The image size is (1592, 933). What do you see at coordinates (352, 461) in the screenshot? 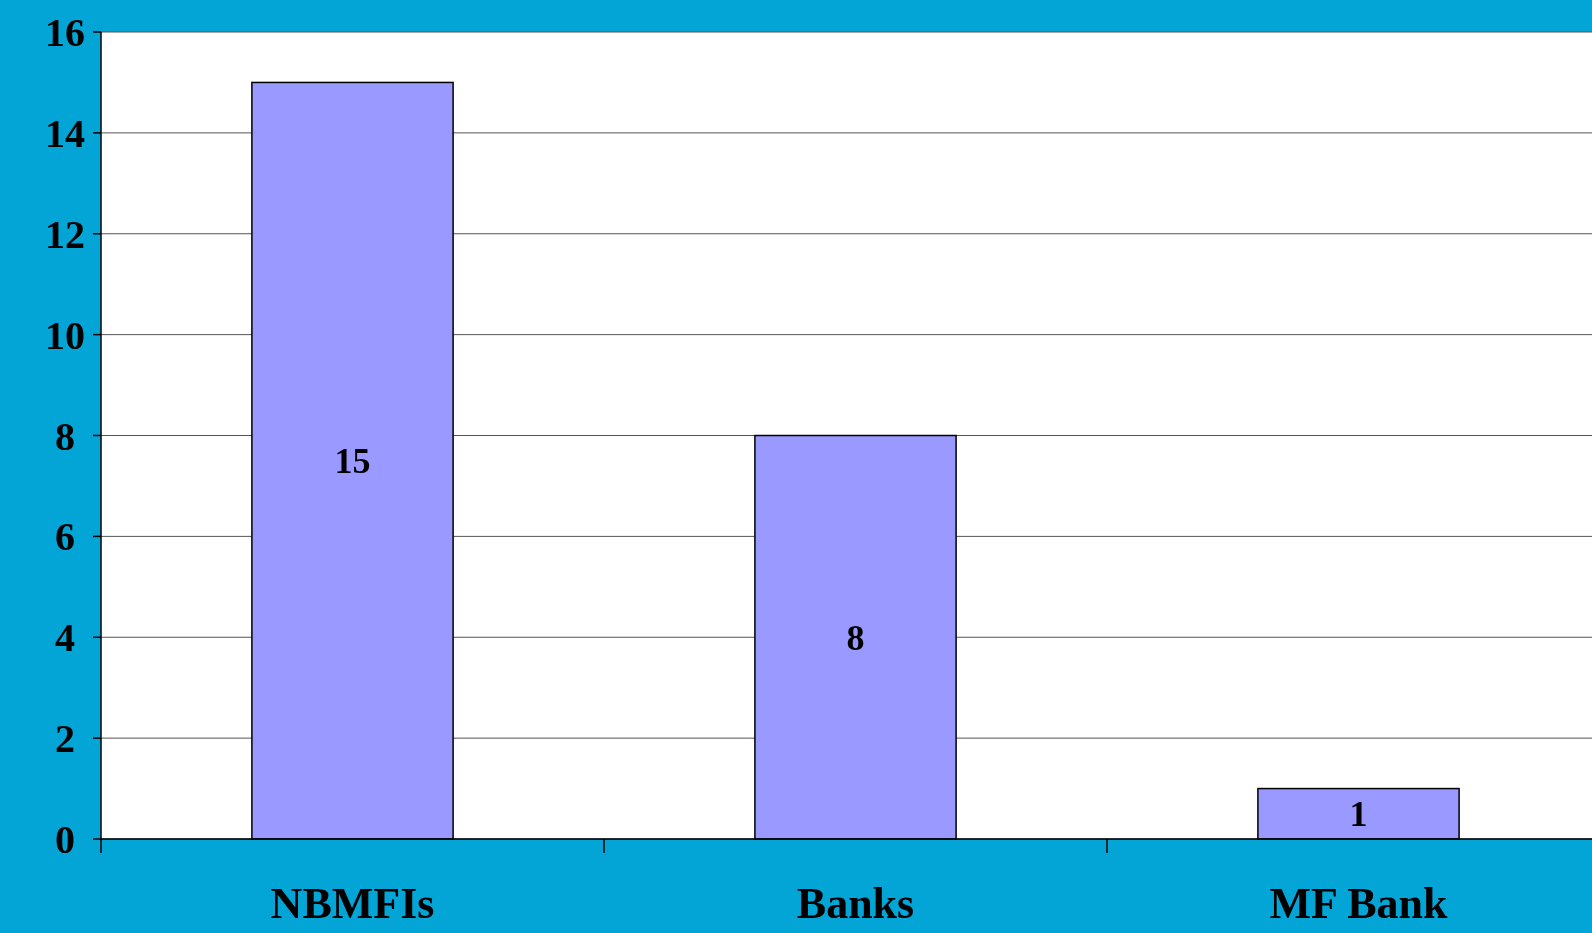
I see `data-label: 15` at bounding box center [352, 461].